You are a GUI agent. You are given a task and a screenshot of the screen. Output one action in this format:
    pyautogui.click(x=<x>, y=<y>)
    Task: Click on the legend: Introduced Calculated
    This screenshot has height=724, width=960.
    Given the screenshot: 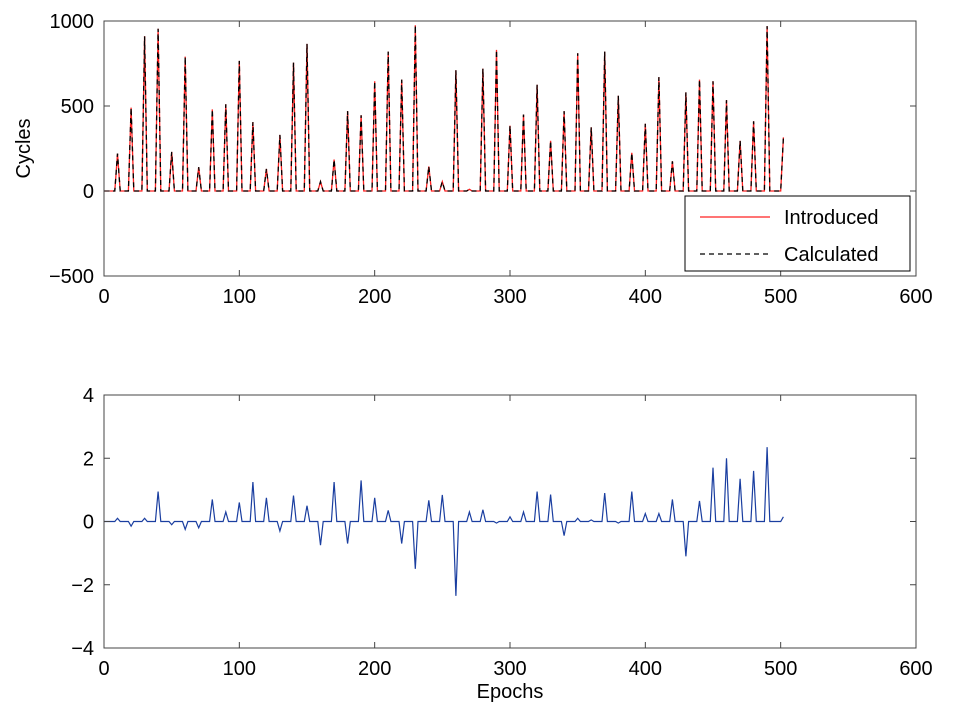 What is the action you would take?
    pyautogui.click(x=797, y=233)
    